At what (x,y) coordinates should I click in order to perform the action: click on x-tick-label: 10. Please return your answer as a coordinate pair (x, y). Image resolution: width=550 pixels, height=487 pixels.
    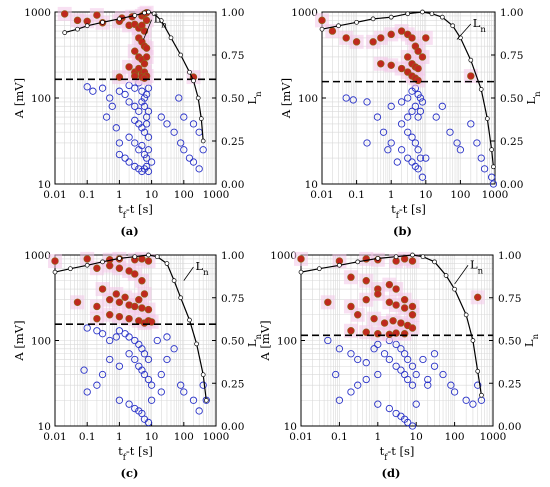
    Looking at the image, I should click on (416, 437).